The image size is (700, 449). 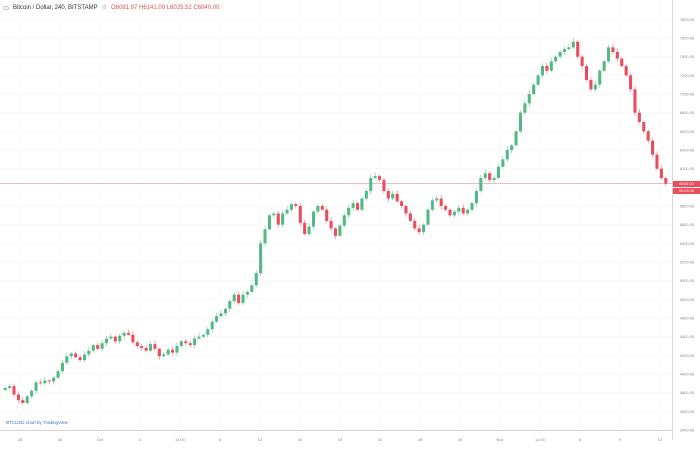 What do you see at coordinates (687, 355) in the screenshot?
I see `price-tick-label: 4200.00` at bounding box center [687, 355].